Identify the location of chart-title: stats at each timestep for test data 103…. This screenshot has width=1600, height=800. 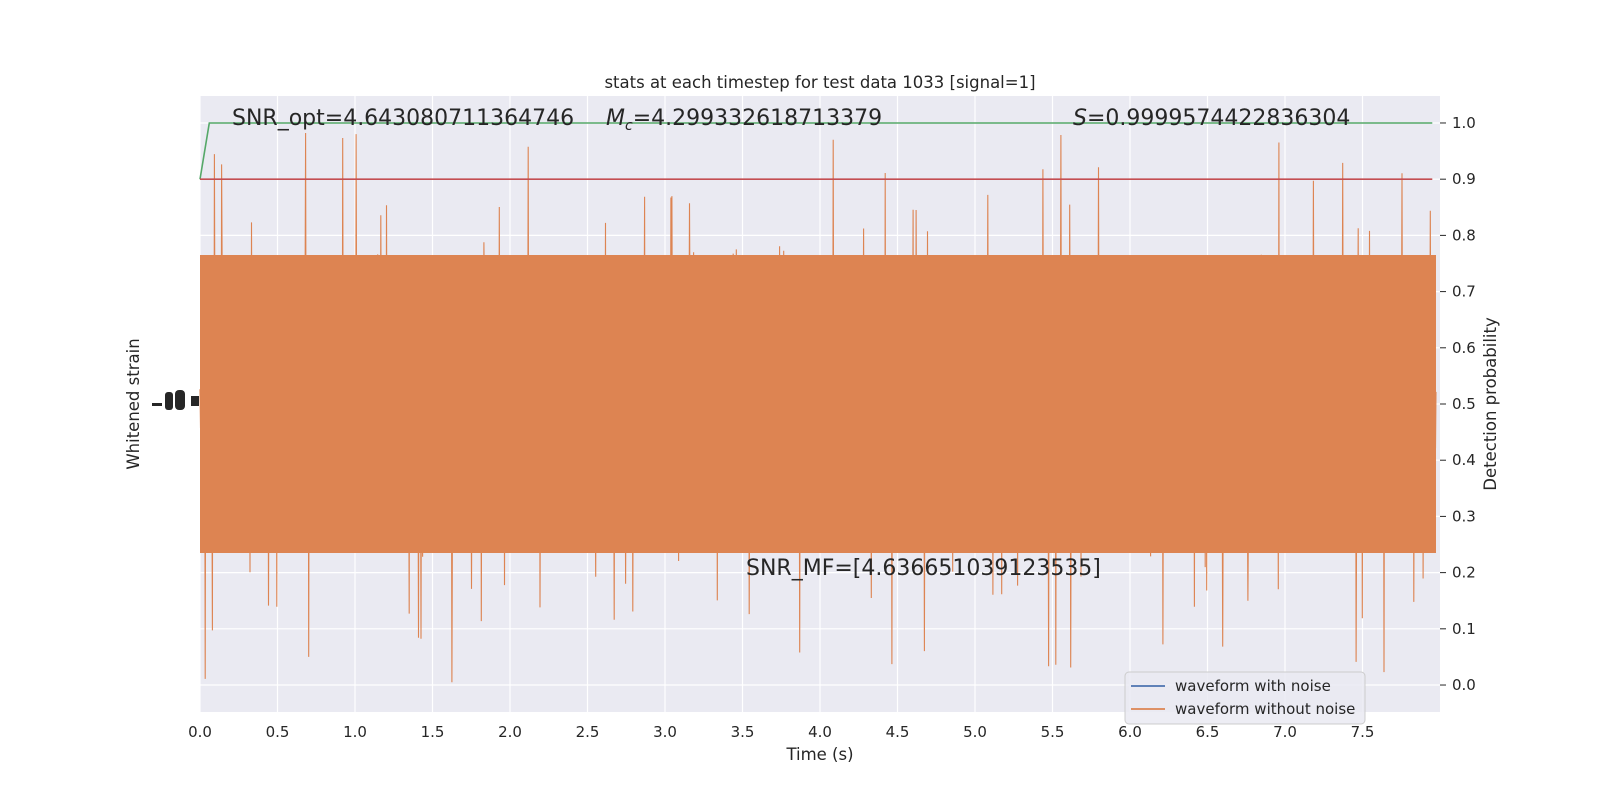
(819, 82).